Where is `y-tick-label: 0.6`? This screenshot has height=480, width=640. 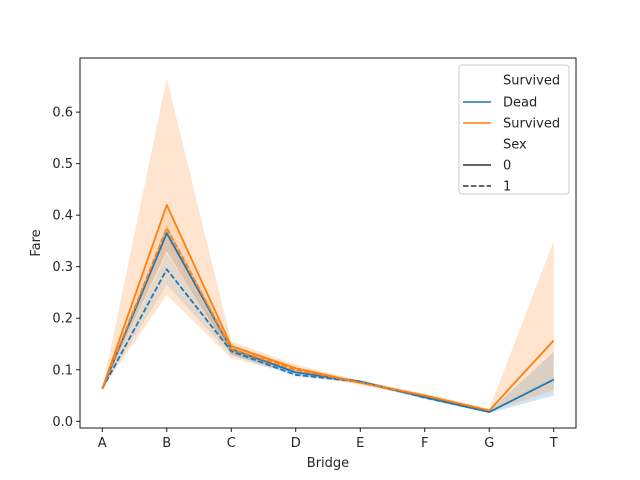
y-tick-label: 0.6 is located at coordinates (62, 113).